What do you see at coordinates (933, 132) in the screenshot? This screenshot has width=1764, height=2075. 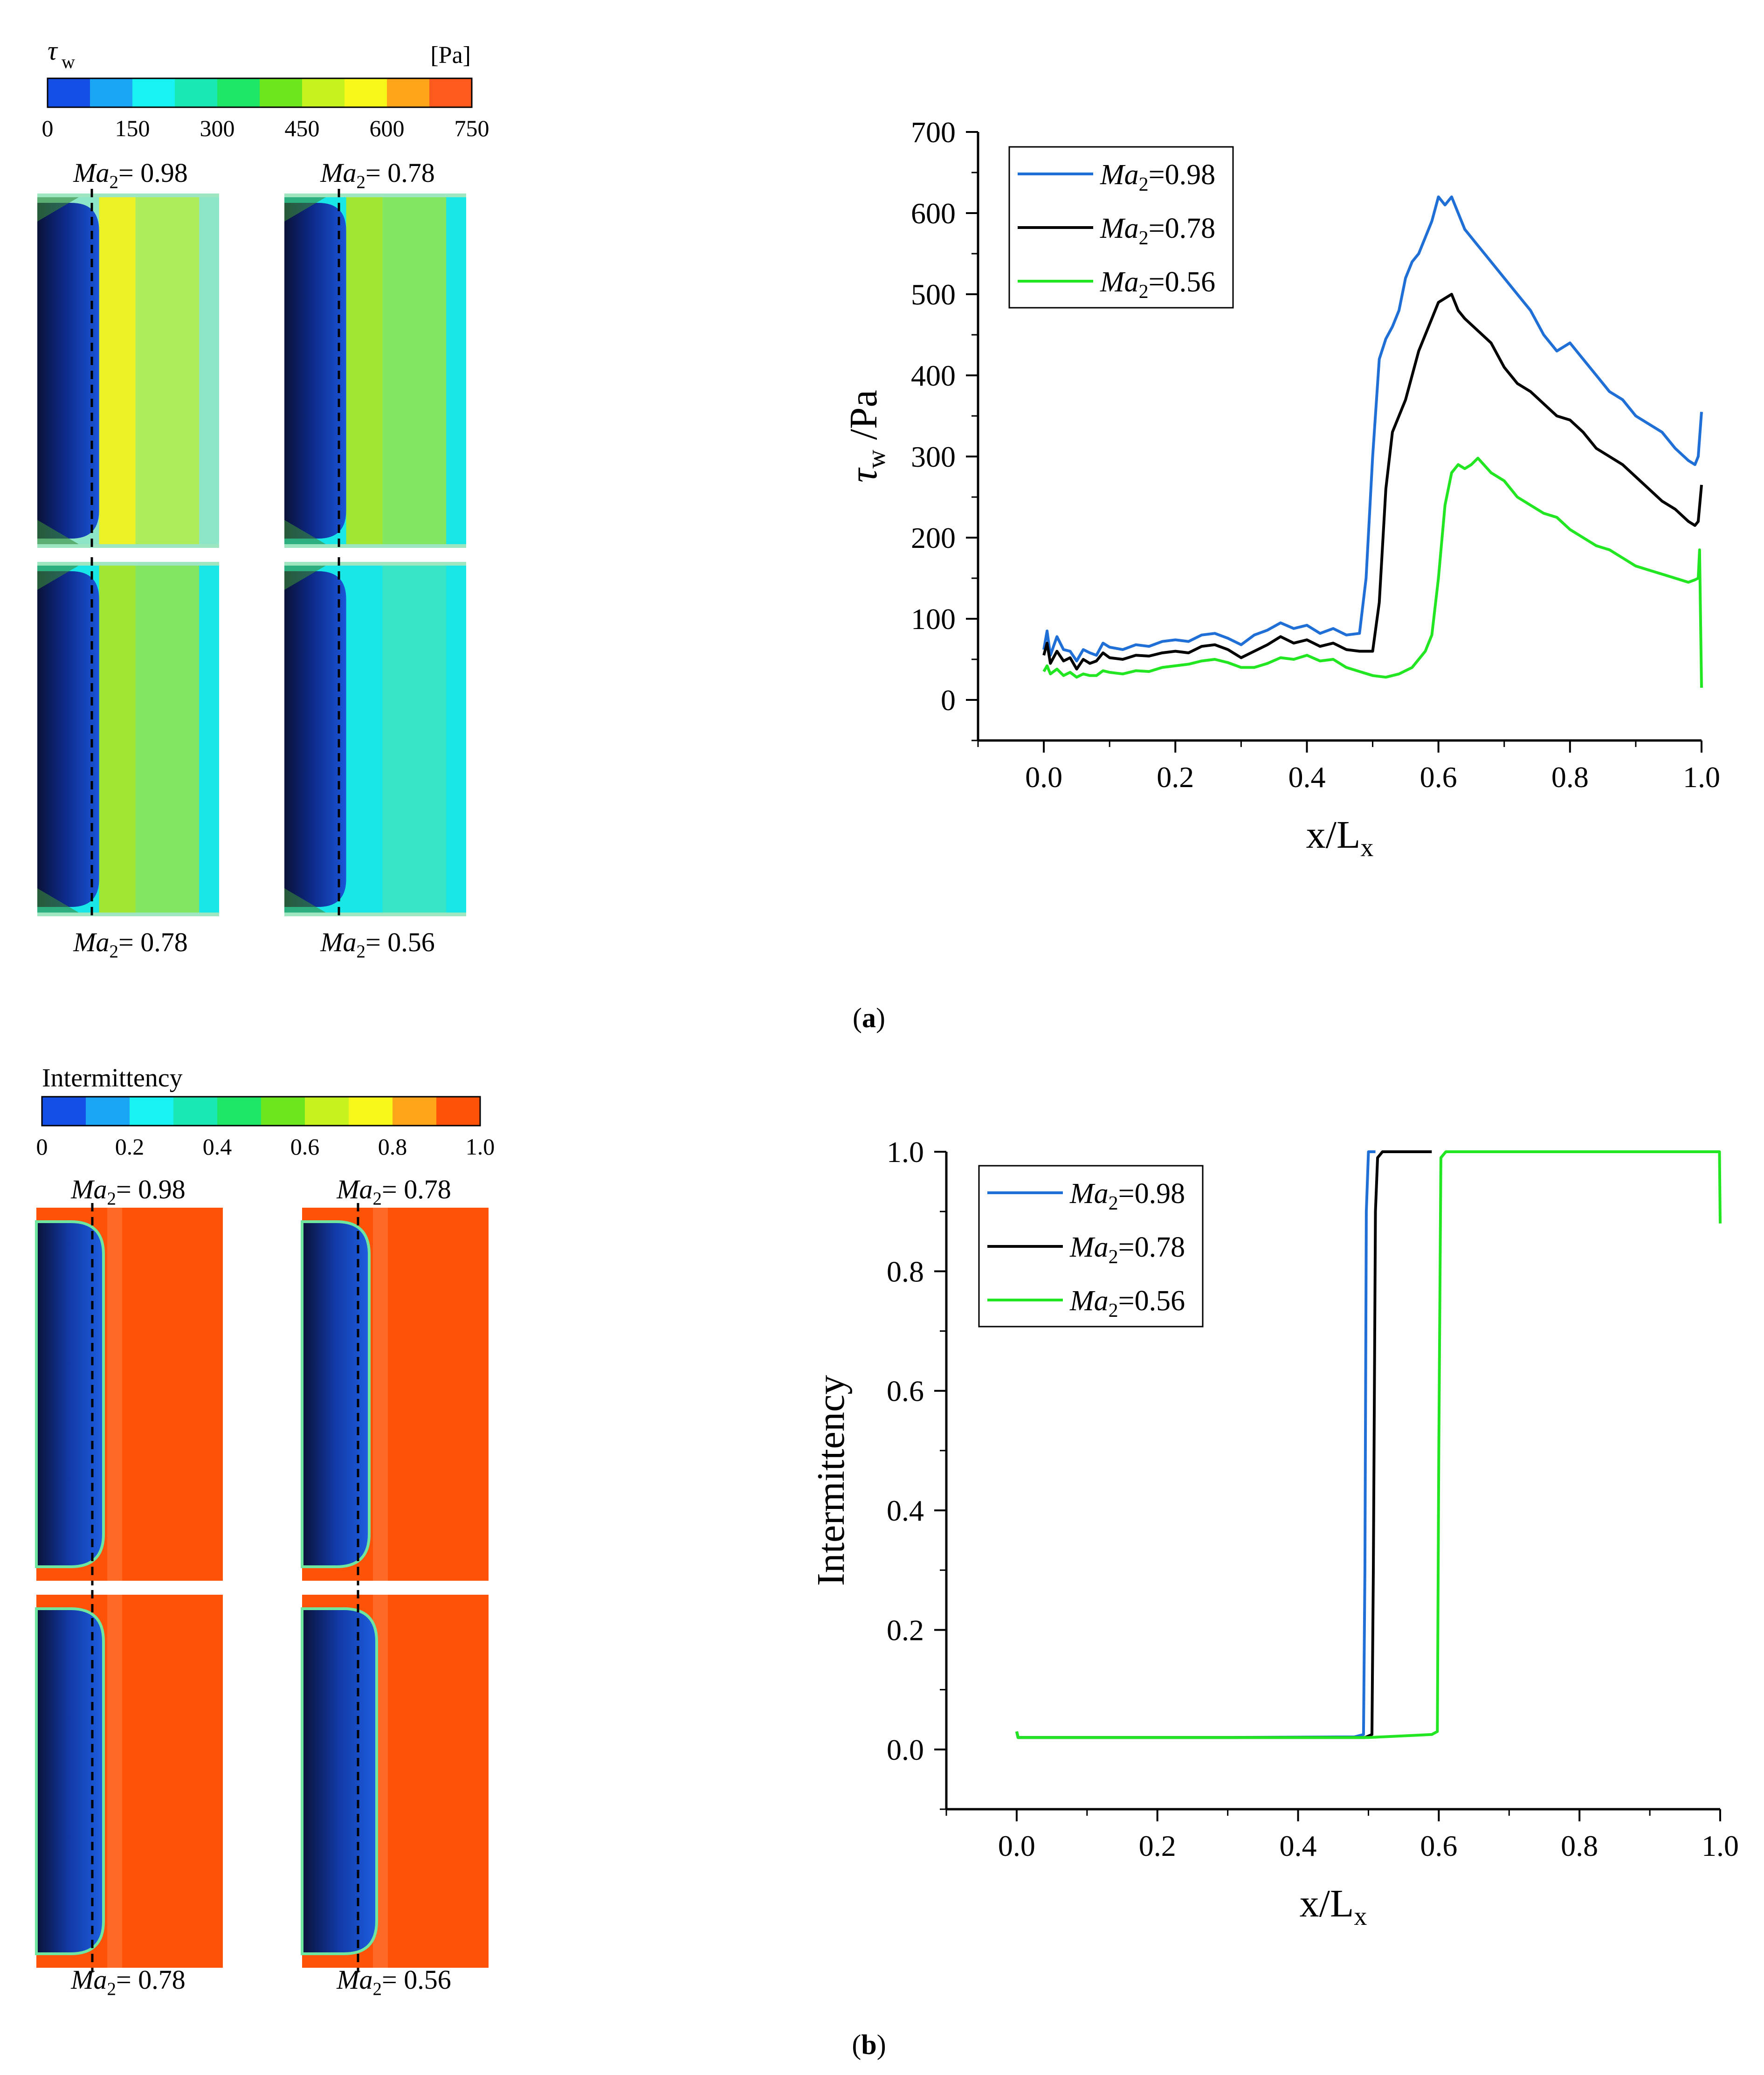 I see `y-tick-label: 700` at bounding box center [933, 132].